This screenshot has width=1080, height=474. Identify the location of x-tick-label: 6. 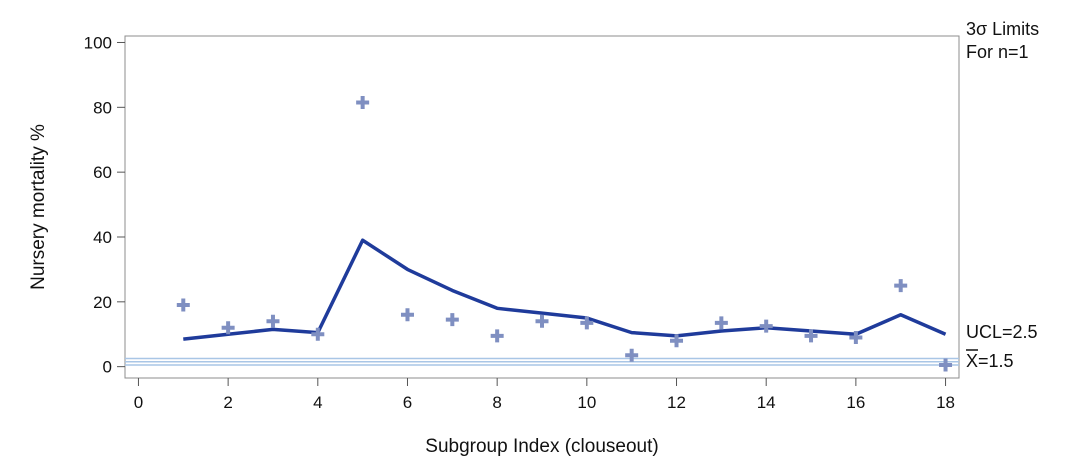
(407, 402).